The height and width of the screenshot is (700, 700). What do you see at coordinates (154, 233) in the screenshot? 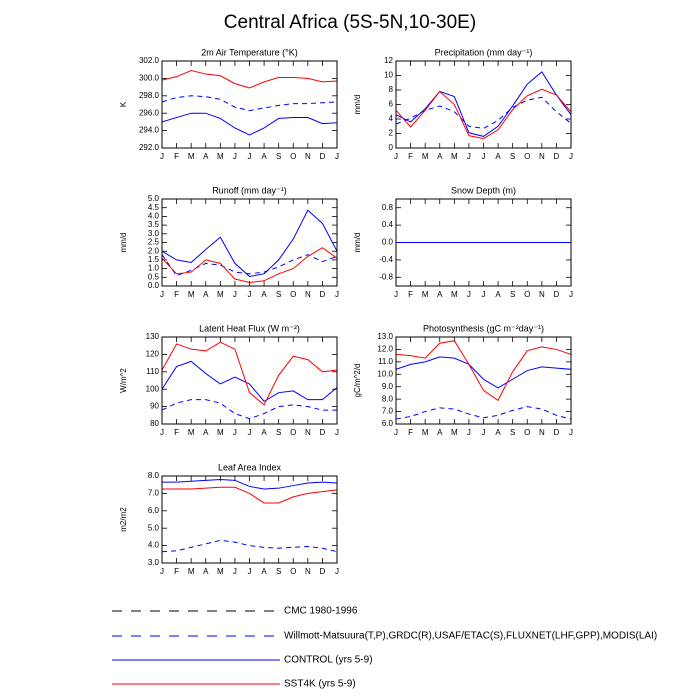
I see `y-tick-label: 3.0` at bounding box center [154, 233].